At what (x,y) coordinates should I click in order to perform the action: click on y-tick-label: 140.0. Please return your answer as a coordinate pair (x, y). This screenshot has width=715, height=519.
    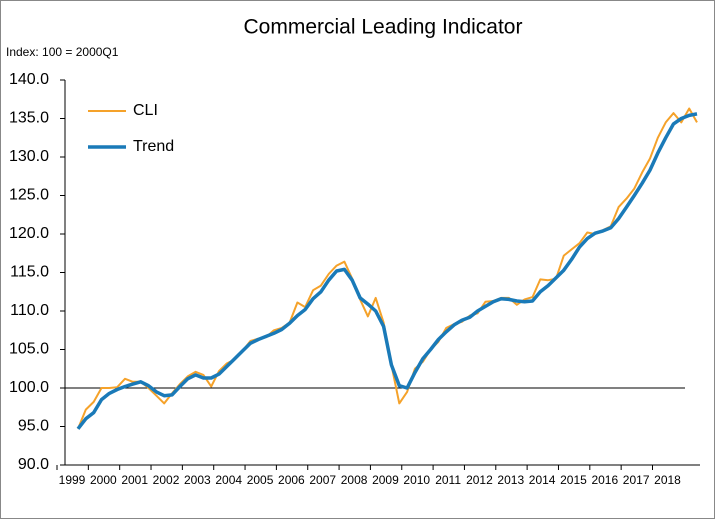
    Looking at the image, I should click on (29, 79).